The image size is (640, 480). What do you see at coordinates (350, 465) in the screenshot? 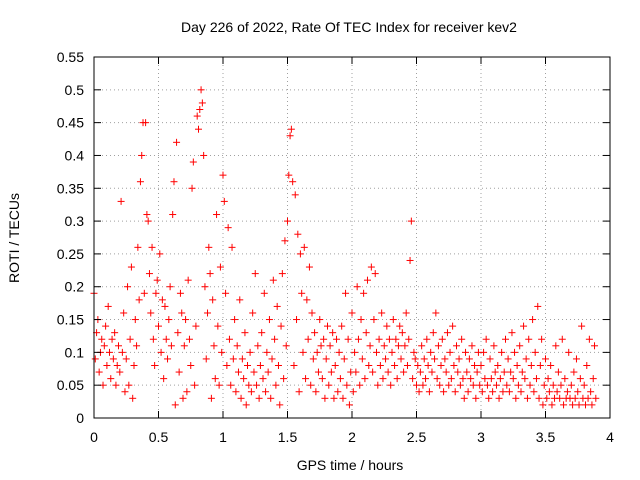
I see `x-axis-label: GPS time / hours` at bounding box center [350, 465].